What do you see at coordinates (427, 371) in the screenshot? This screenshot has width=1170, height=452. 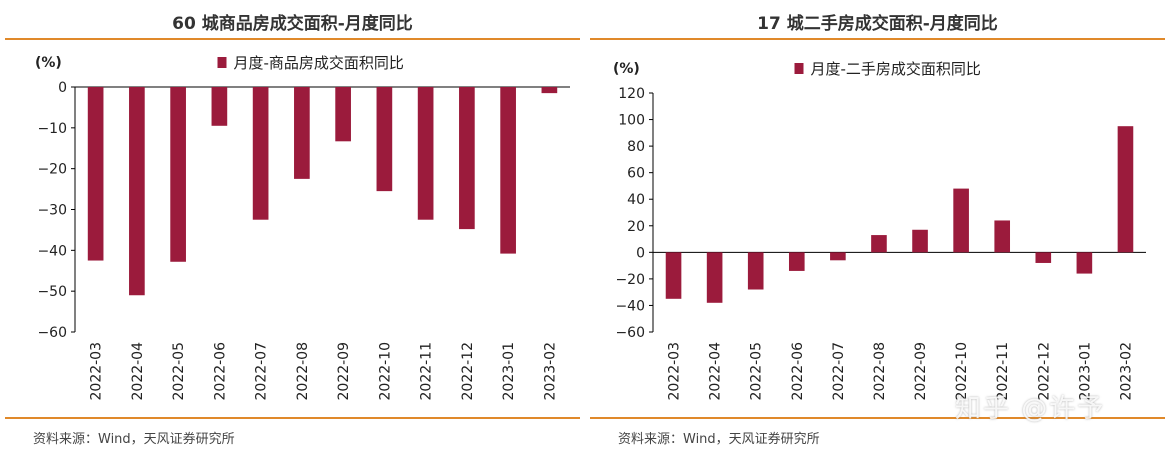 I see `left-x-tick-label: 2022-11` at bounding box center [427, 371].